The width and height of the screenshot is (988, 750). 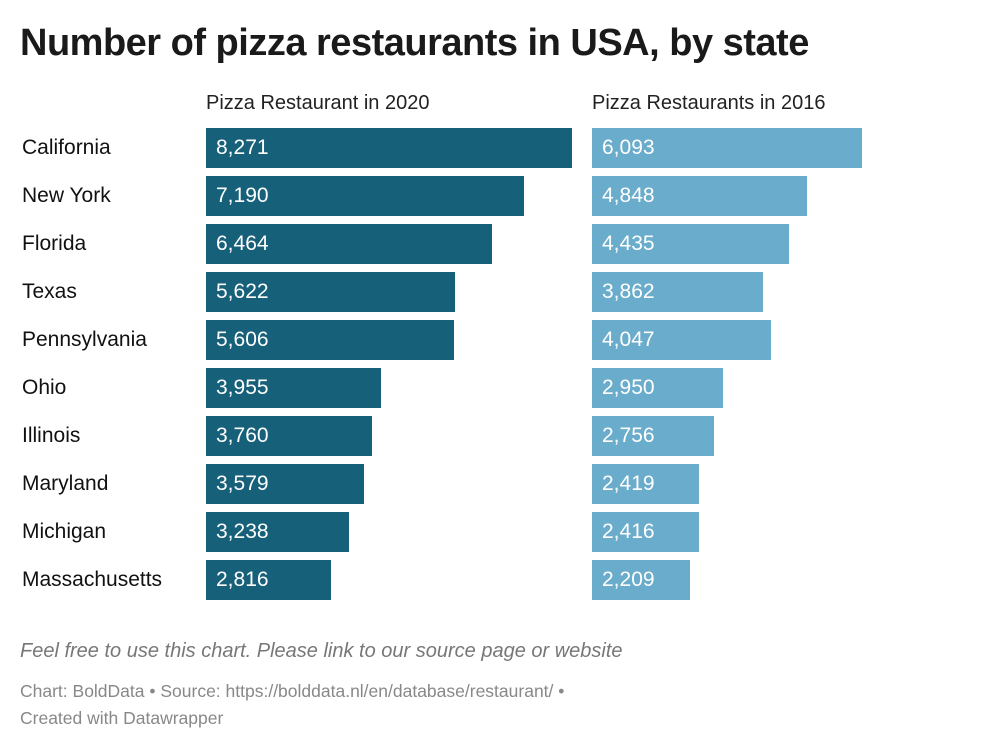 What do you see at coordinates (44, 387) in the screenshot?
I see `category-label-ohio: Ohio` at bounding box center [44, 387].